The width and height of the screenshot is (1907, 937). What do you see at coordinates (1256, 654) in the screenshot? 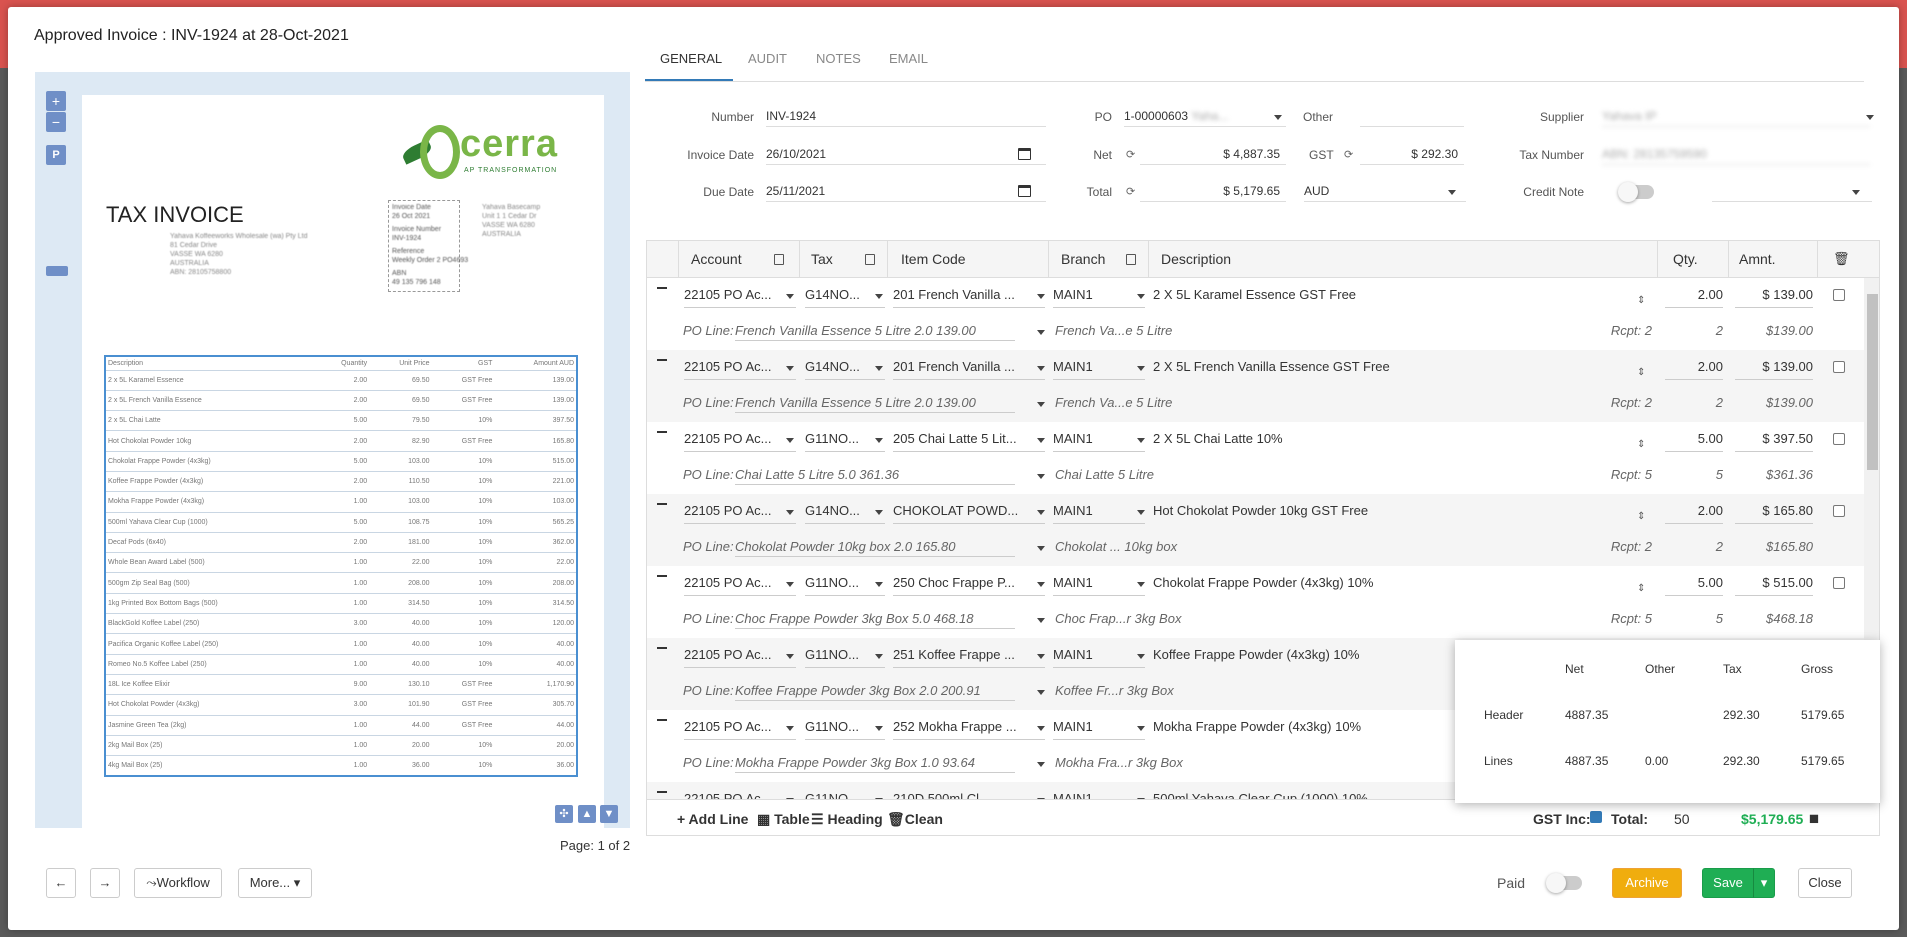
I see `description-field: Koffee Frappe Powder (4x3kg) 10%` at bounding box center [1256, 654].